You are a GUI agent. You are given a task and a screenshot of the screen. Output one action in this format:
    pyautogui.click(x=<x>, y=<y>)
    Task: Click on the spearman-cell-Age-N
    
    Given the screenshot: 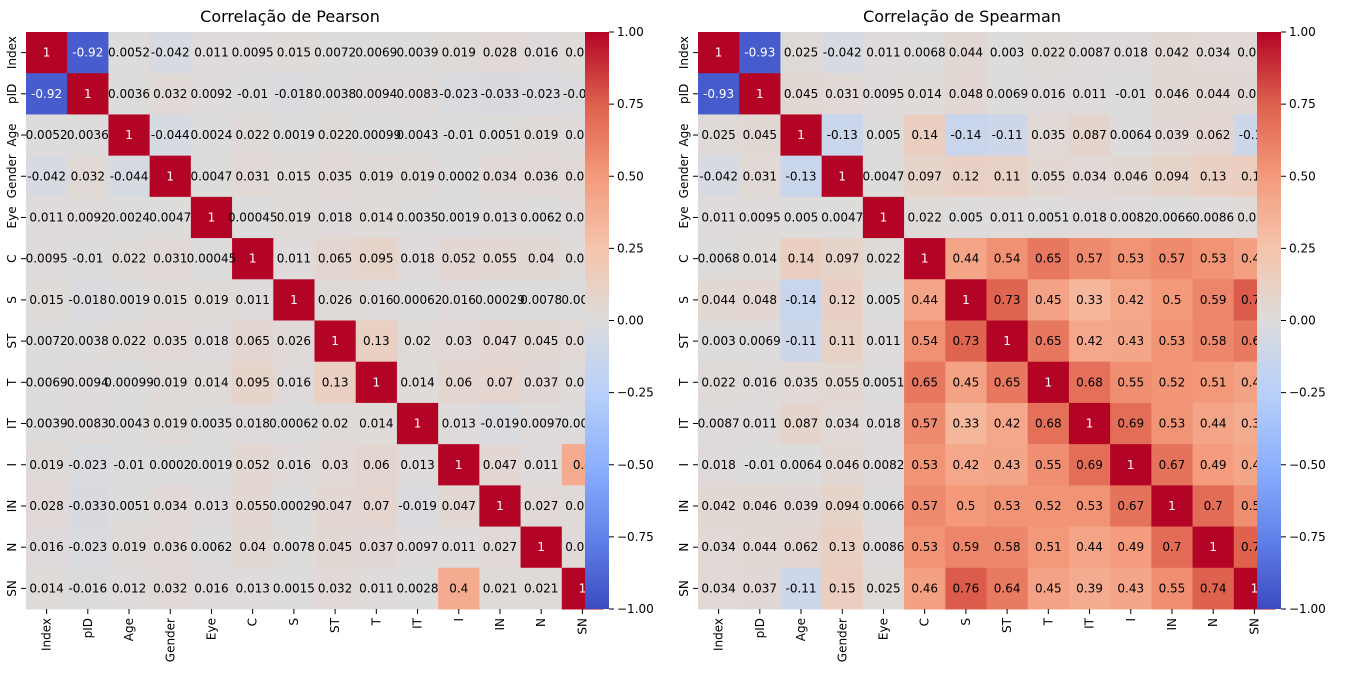 What is the action you would take?
    pyautogui.click(x=1213, y=135)
    